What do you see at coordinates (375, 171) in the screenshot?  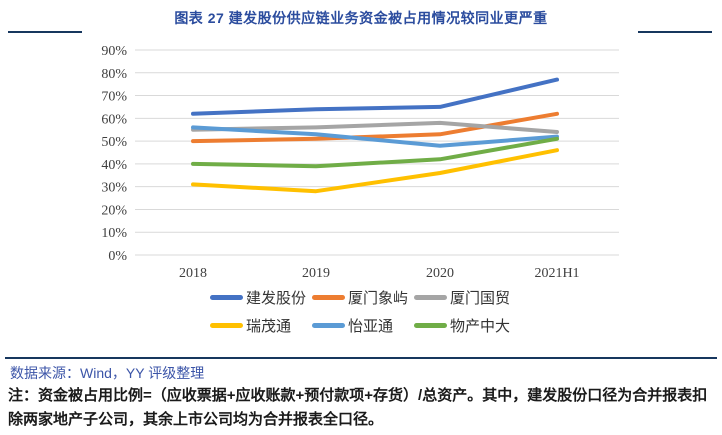 I see `series-line-瑞茂通` at bounding box center [375, 171].